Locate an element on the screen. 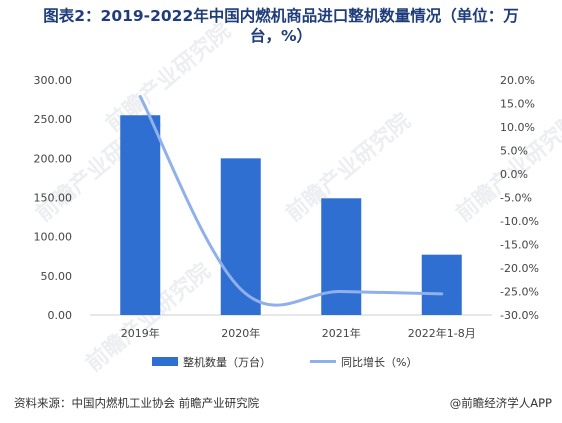  legend: 整机数量（万台） 同比增长（%） is located at coordinates (284, 362).